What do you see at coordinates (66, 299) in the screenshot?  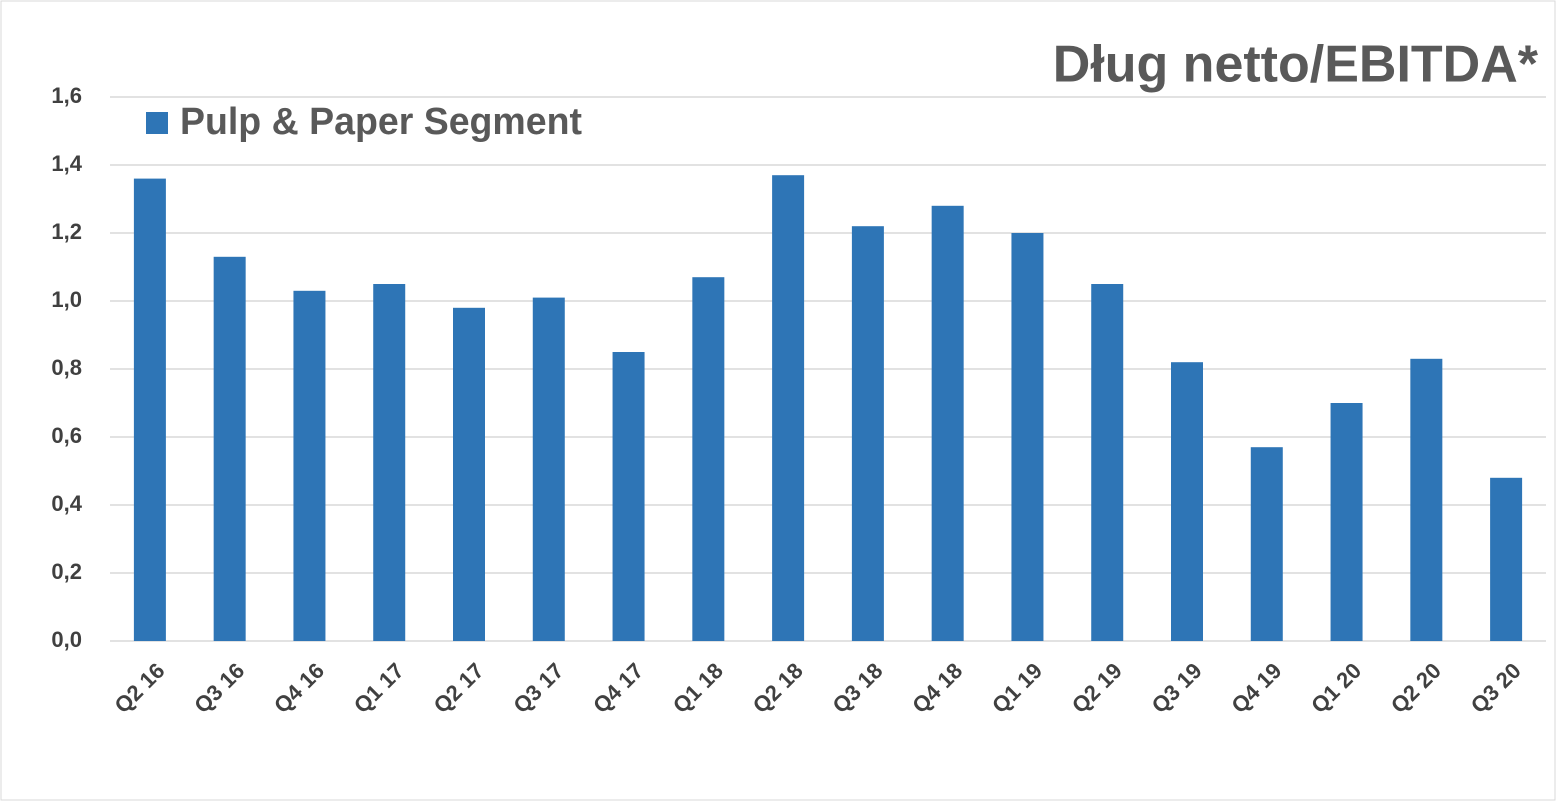 I see `y-tick-label: 1,0` at bounding box center [66, 299].